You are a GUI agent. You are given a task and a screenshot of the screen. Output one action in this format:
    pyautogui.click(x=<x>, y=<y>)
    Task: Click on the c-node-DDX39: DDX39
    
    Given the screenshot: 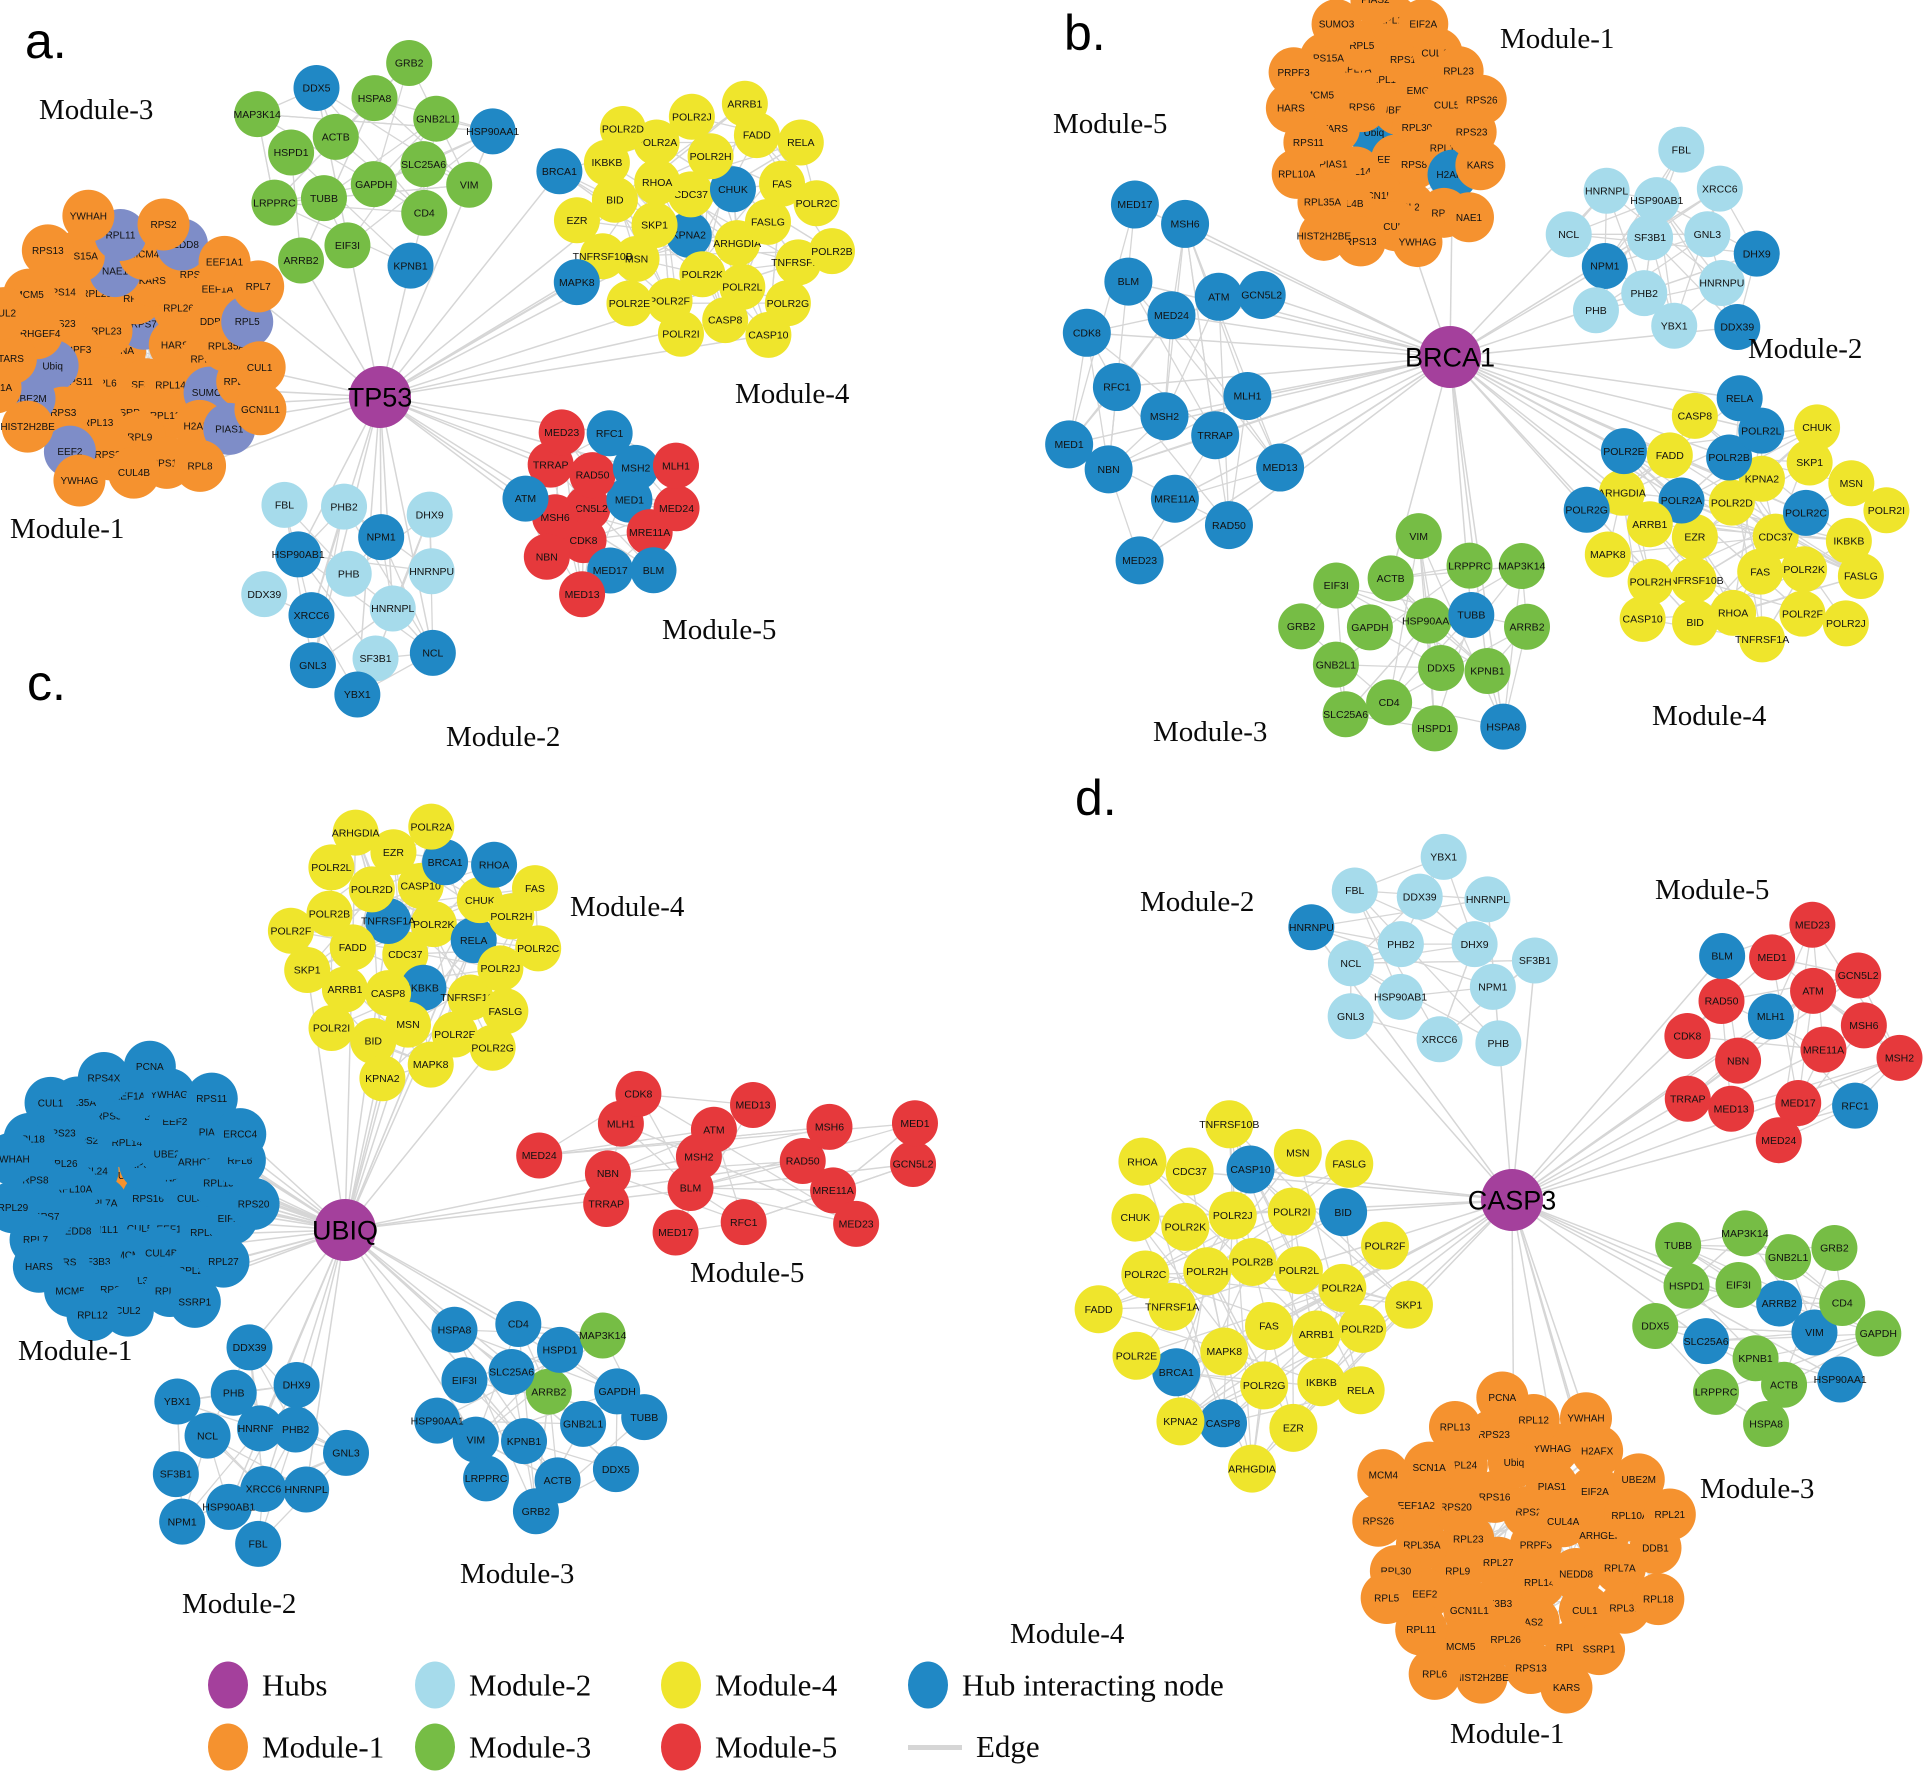 What is the action you would take?
    pyautogui.click(x=249, y=1347)
    